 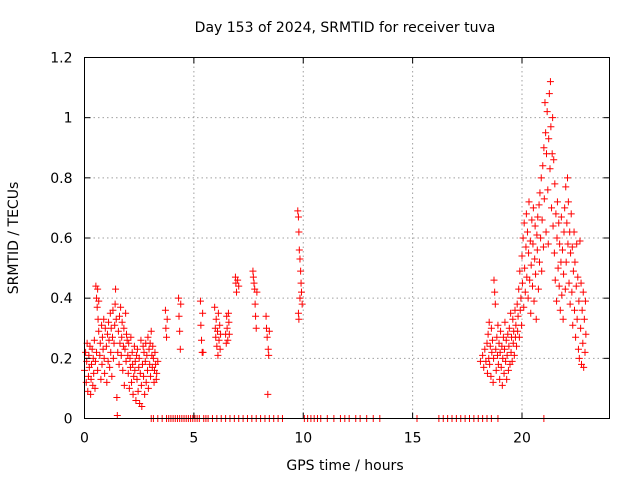 I want to click on y-axis-title: SRMTID / TECUs, so click(x=14, y=238).